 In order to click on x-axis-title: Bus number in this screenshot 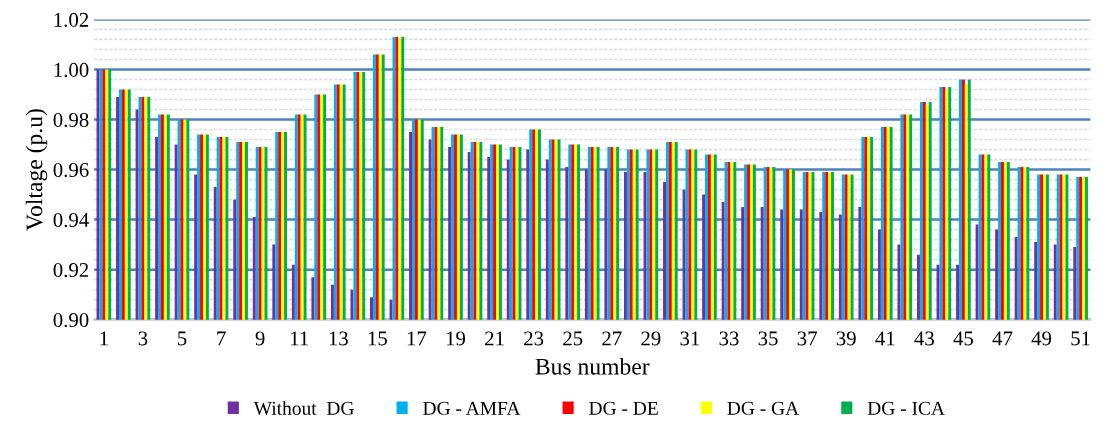, I will do `click(592, 366)`.